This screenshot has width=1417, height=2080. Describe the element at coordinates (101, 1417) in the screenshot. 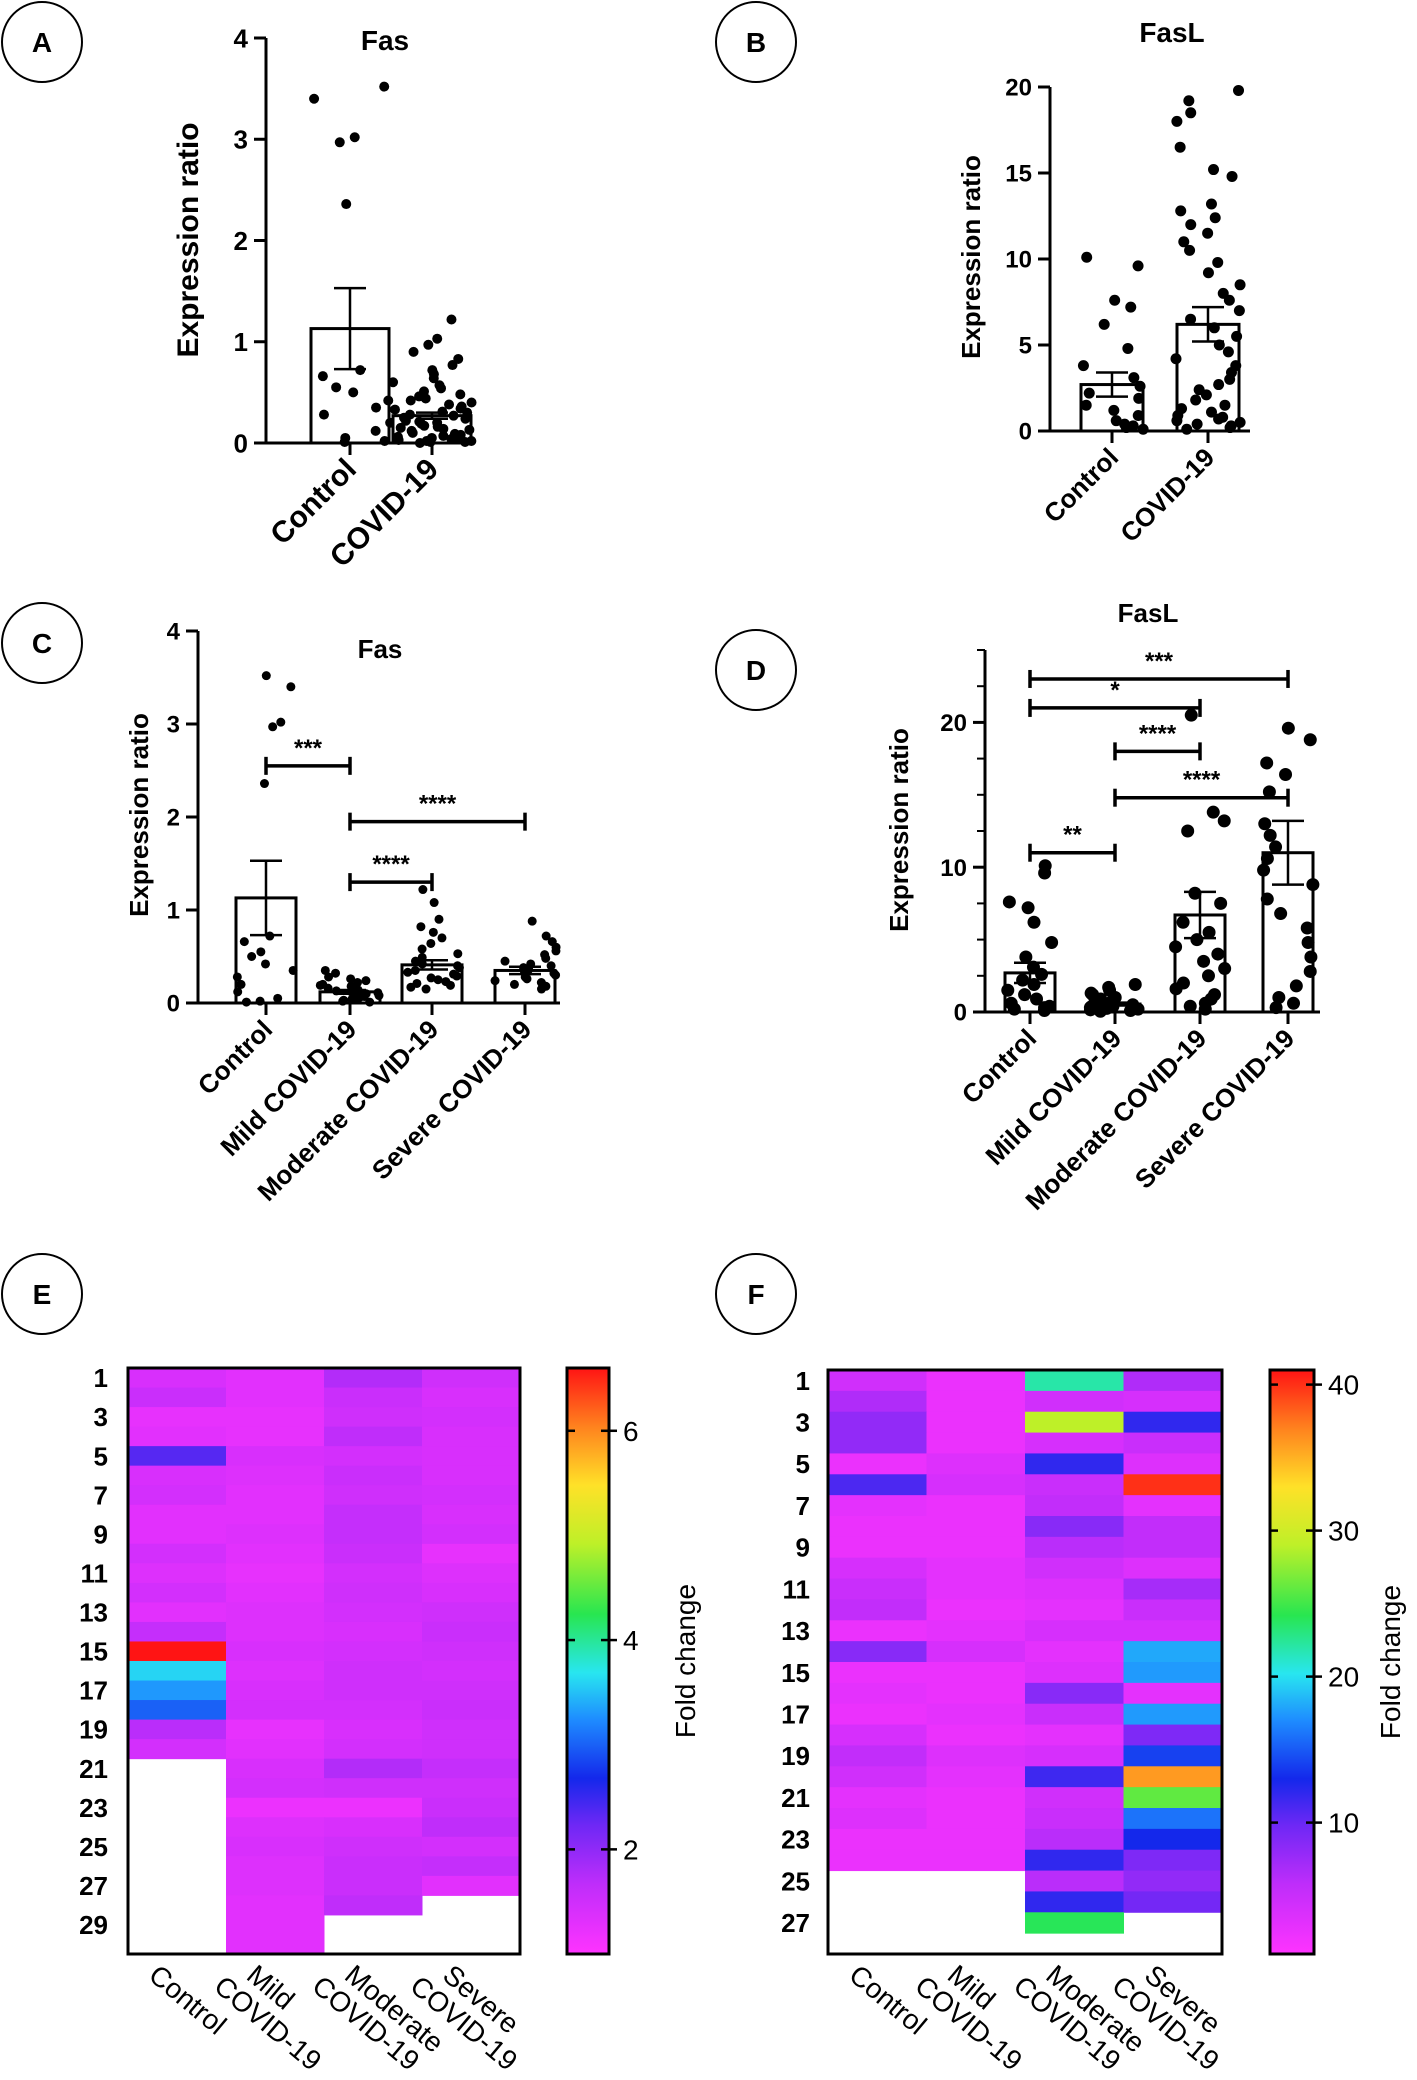

I see `panel-e-row-label: 3` at that location.